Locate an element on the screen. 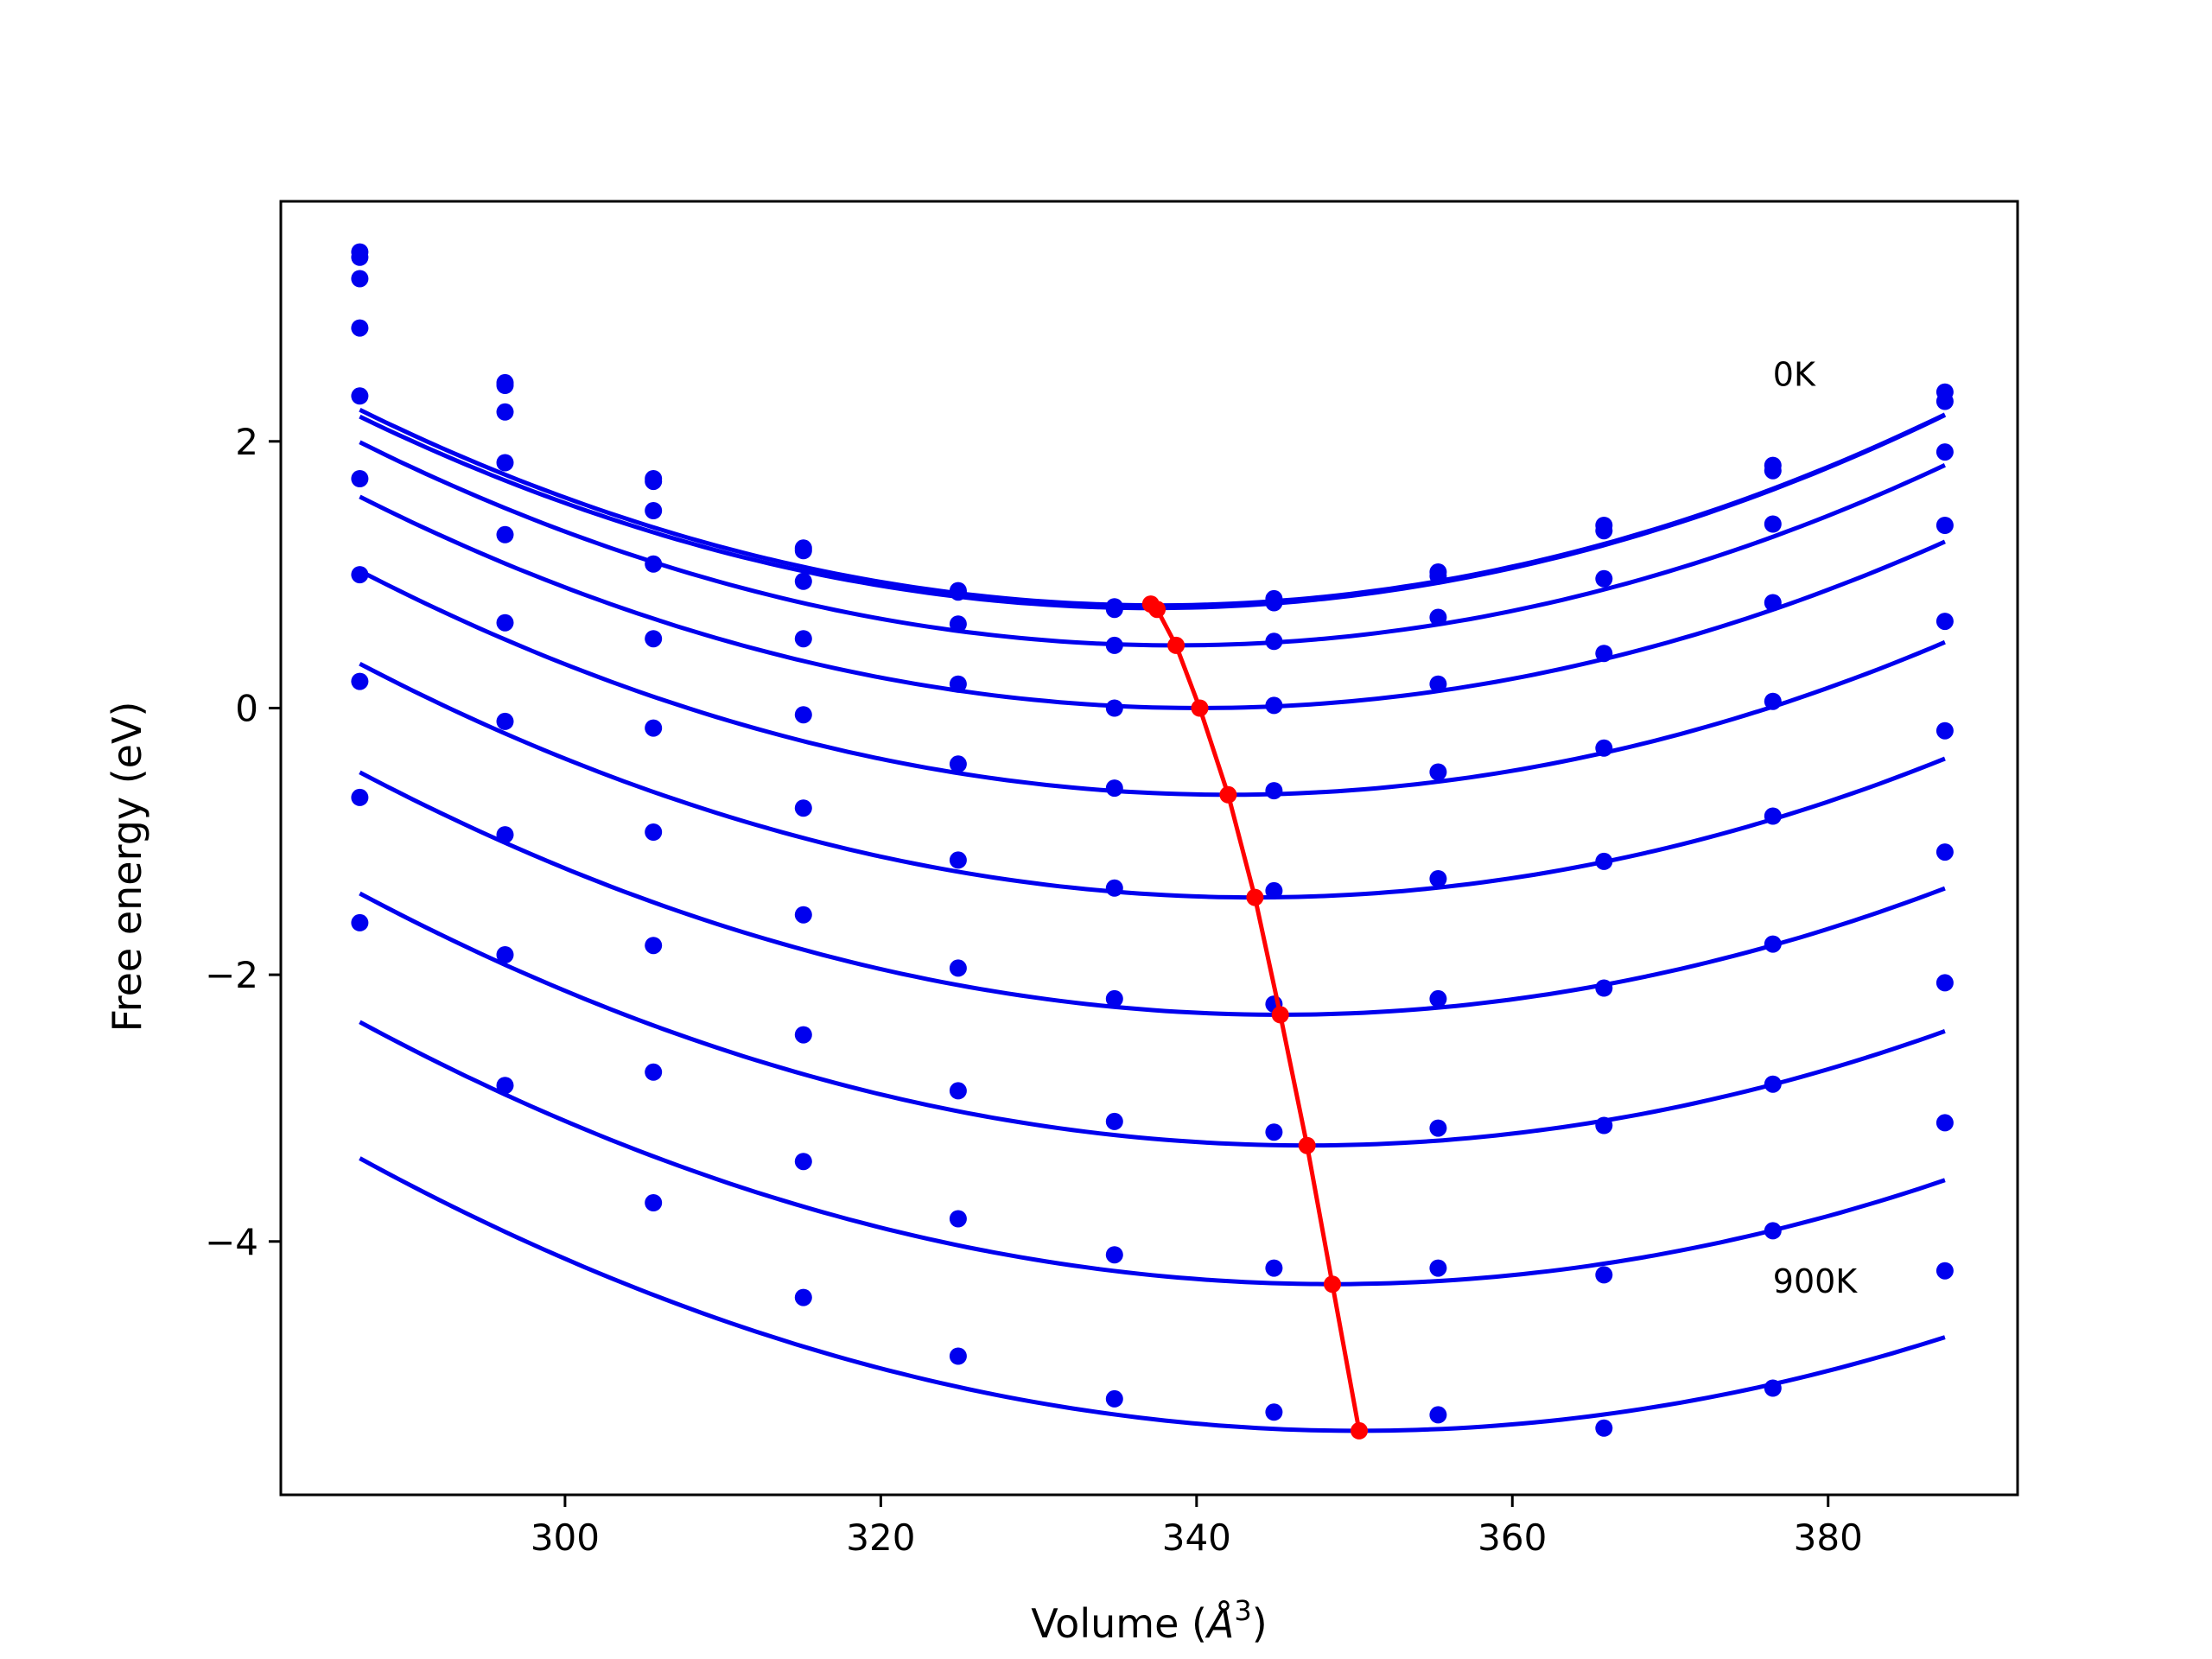 This screenshot has height=1659, width=2212. x-axis-label-main: Volume ( is located at coordinates (1119, 1623).